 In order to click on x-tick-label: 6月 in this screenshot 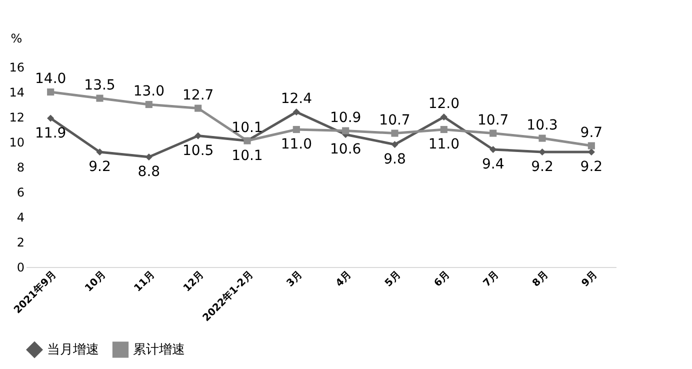, I will do `click(442, 280)`.